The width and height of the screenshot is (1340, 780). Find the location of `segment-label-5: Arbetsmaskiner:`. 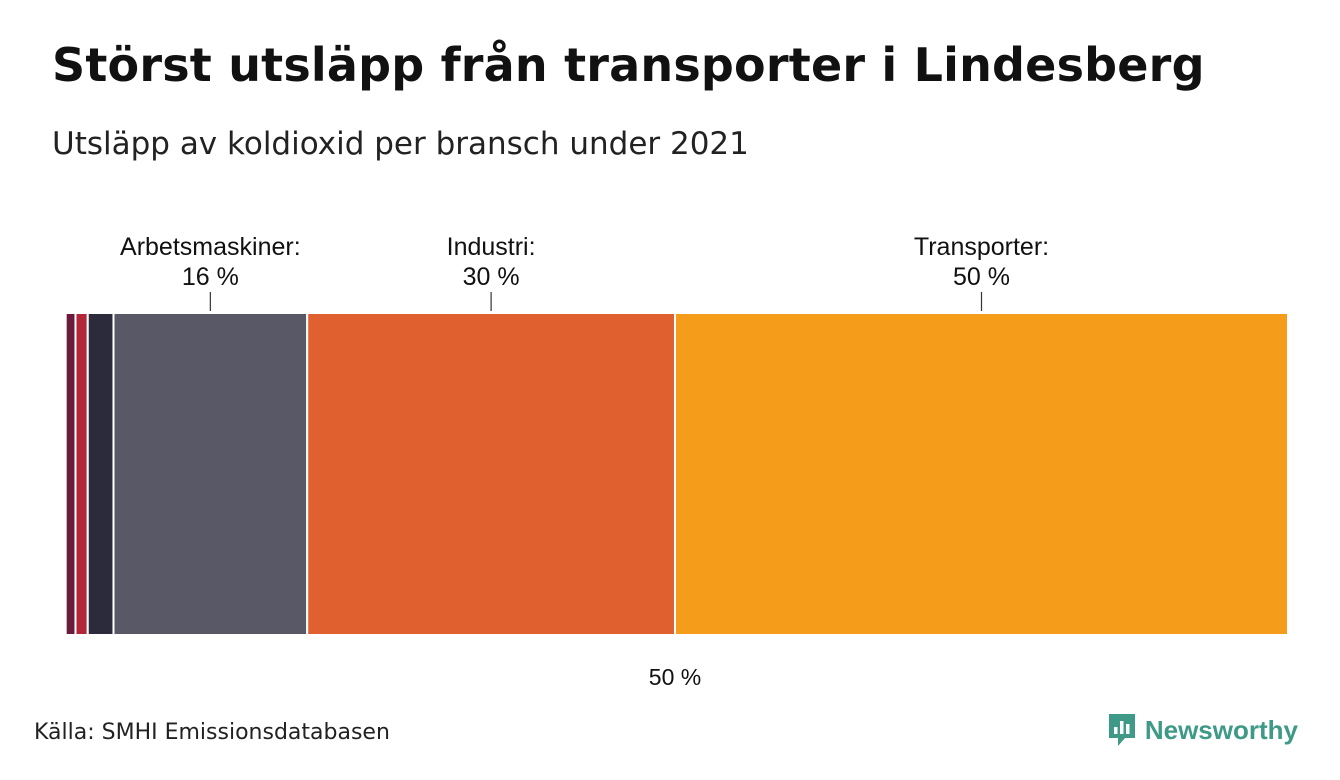

segment-label-5: Arbetsmaskiner: is located at coordinates (210, 247).